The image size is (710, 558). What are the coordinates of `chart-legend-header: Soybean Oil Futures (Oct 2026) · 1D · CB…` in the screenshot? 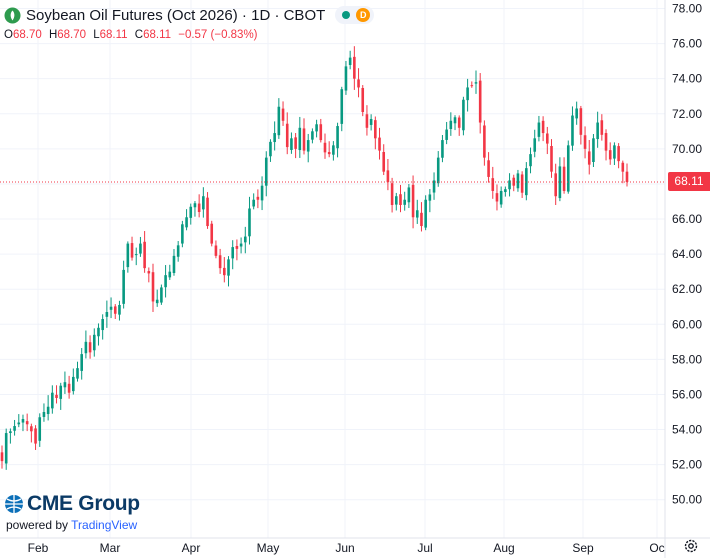 It's located at (189, 15).